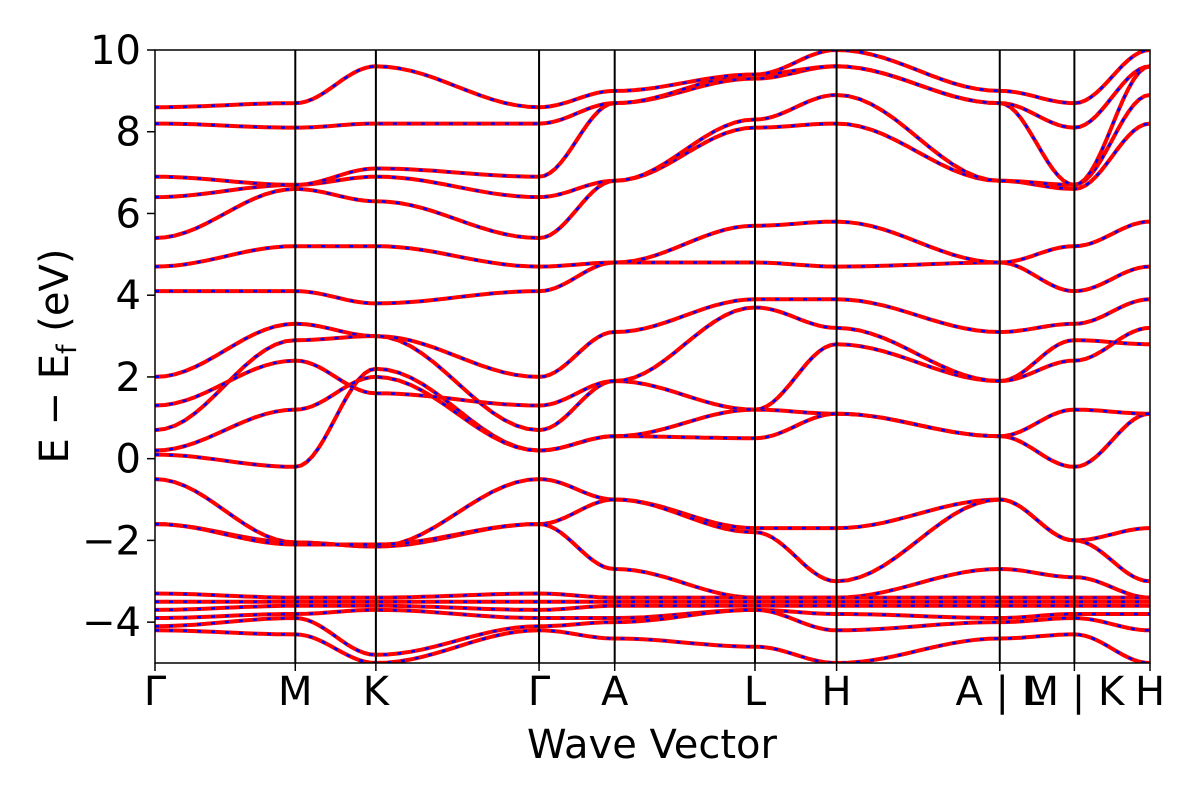  What do you see at coordinates (999, 692) in the screenshot?
I see `x-tick-label: A | L` at bounding box center [999, 692].